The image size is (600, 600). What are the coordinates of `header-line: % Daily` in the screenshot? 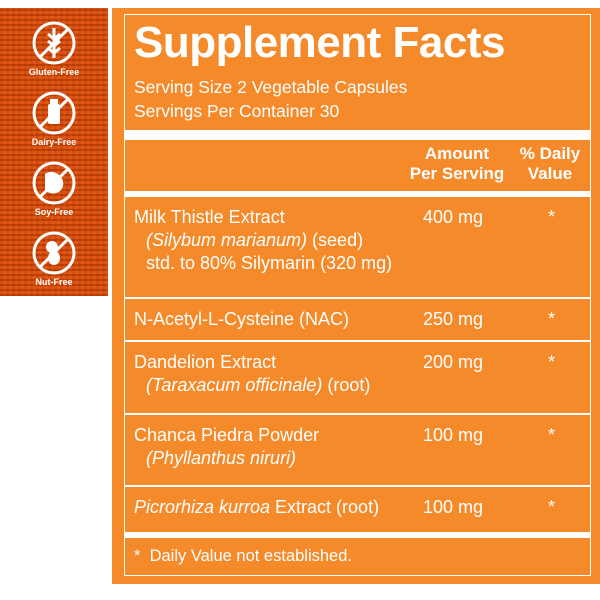 It's located at (550, 153).